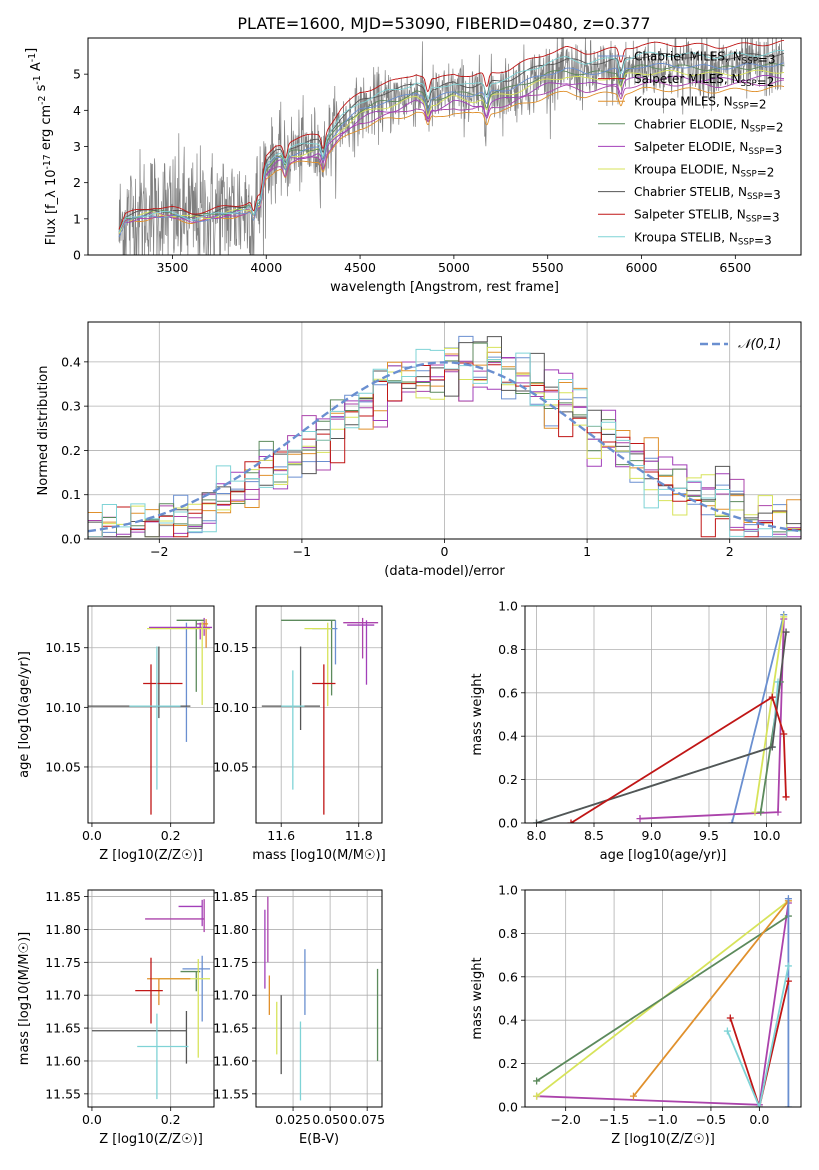 The width and height of the screenshot is (819, 1170). Describe the element at coordinates (508, 1063) in the screenshot. I see `y-tick-label: 0.2` at that location.